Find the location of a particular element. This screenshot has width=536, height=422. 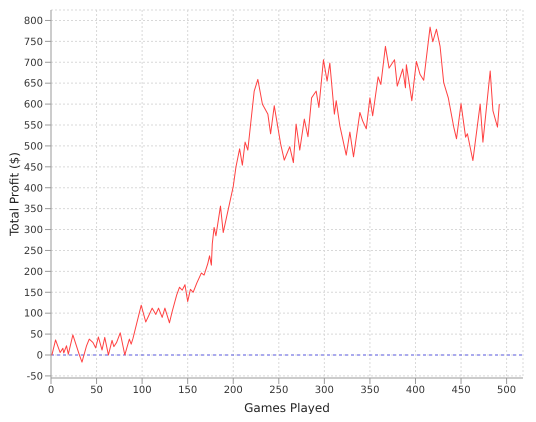

y-tick-label: 250 is located at coordinates (33, 252).